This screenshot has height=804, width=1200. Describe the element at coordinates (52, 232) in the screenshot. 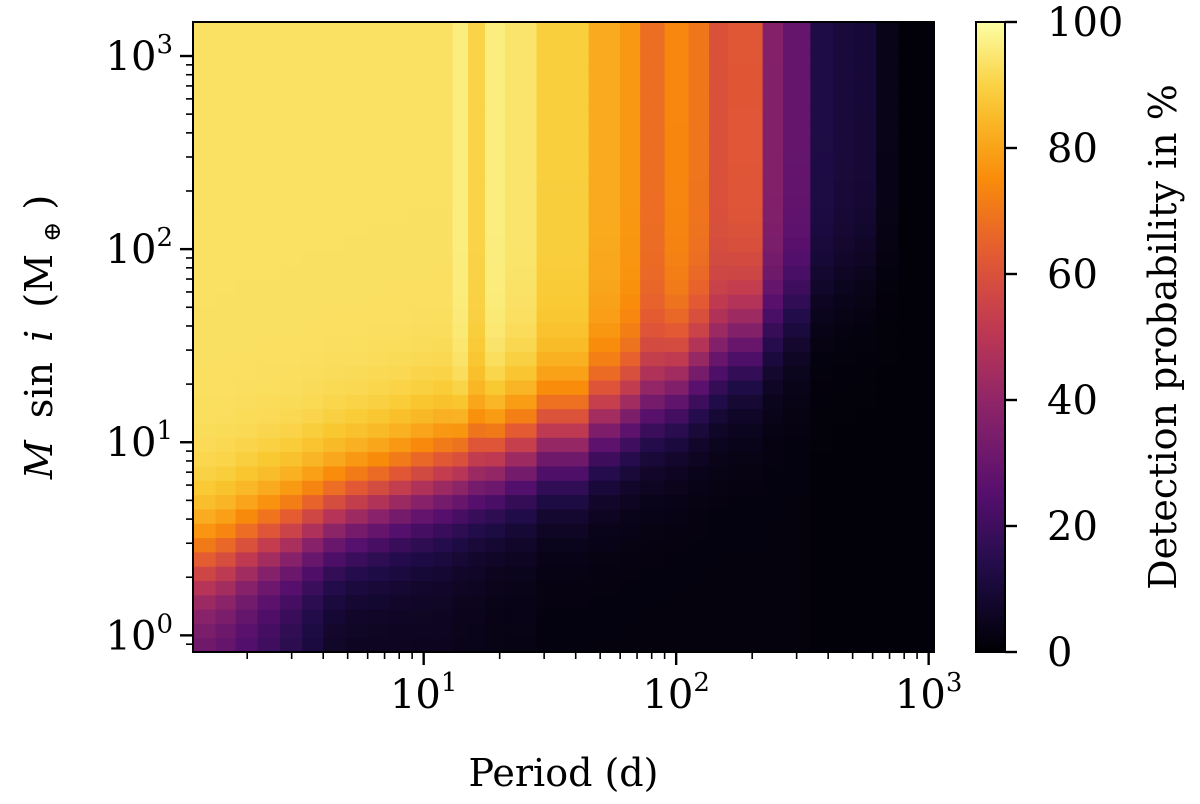

I see `y-axis-title-unit-sub: ⊕` at that location.